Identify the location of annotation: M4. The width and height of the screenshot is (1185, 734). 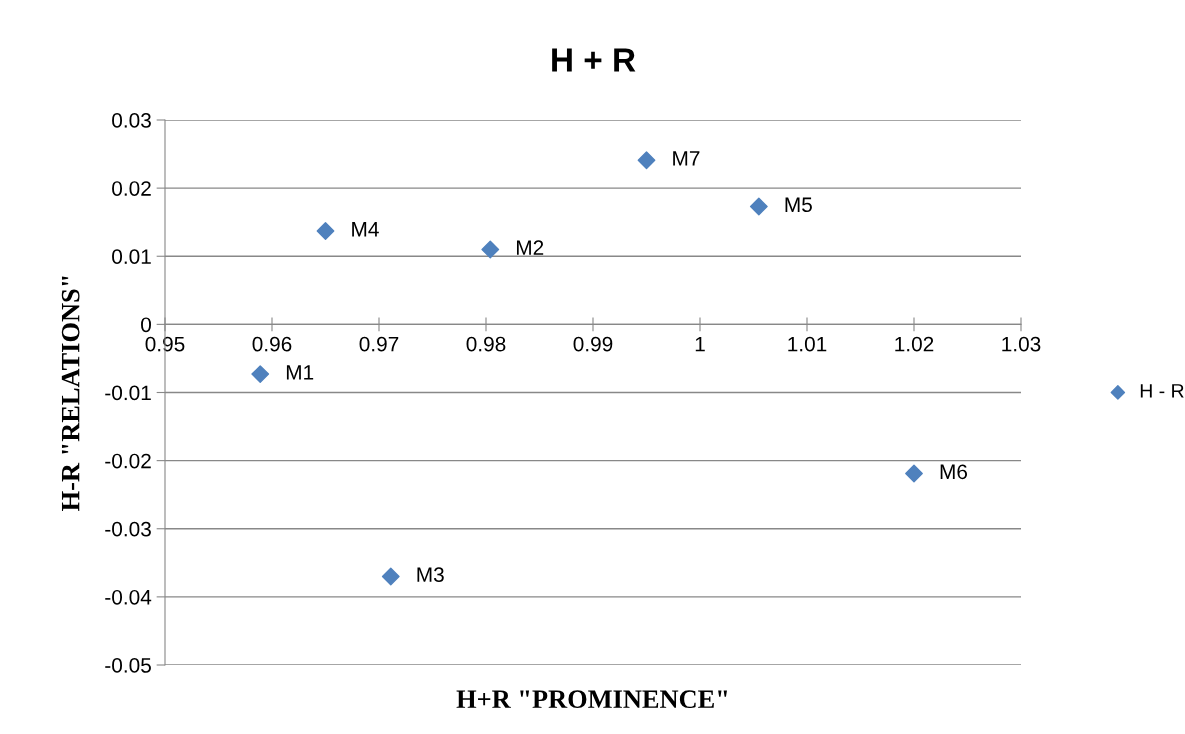
(365, 229).